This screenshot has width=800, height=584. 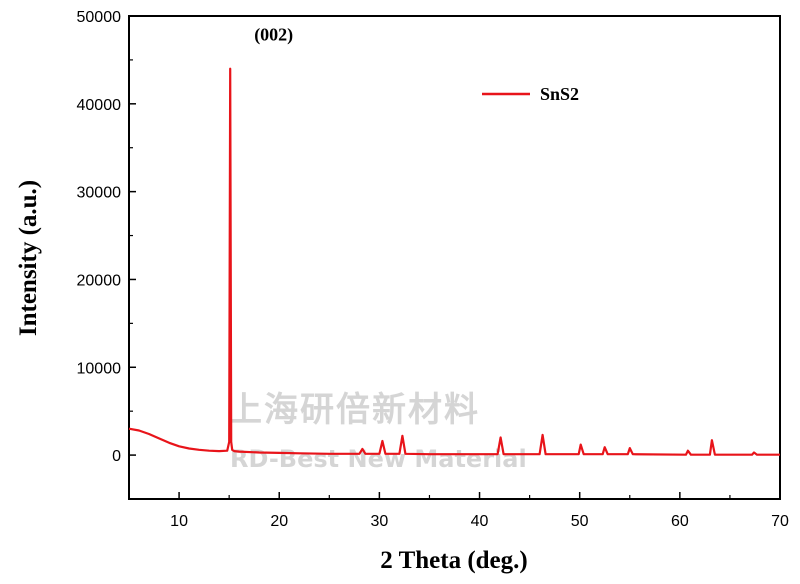 I want to click on y-tick-label: 40000, so click(x=99, y=105).